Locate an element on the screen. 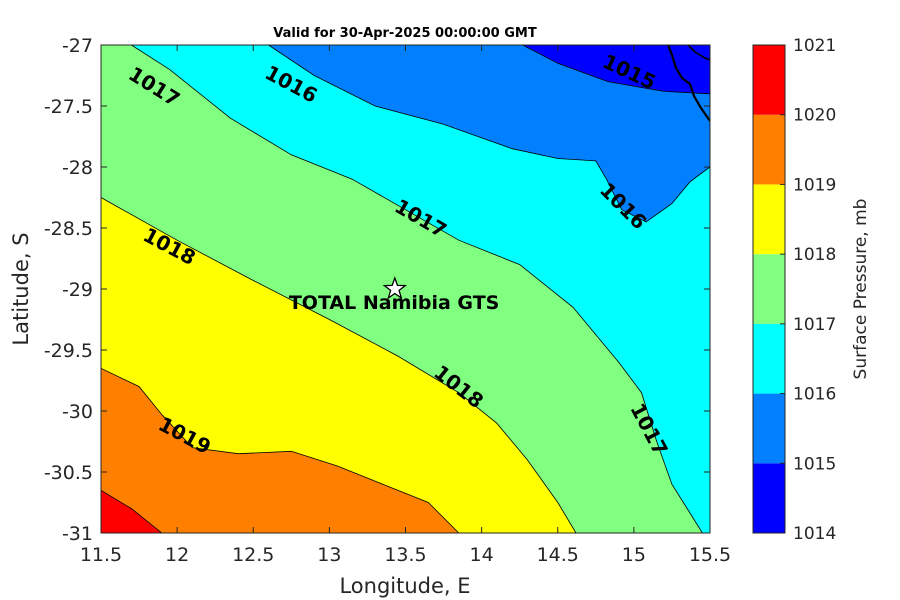 The width and height of the screenshot is (900, 600). y-tick-label: -27.5 is located at coordinates (68, 107).